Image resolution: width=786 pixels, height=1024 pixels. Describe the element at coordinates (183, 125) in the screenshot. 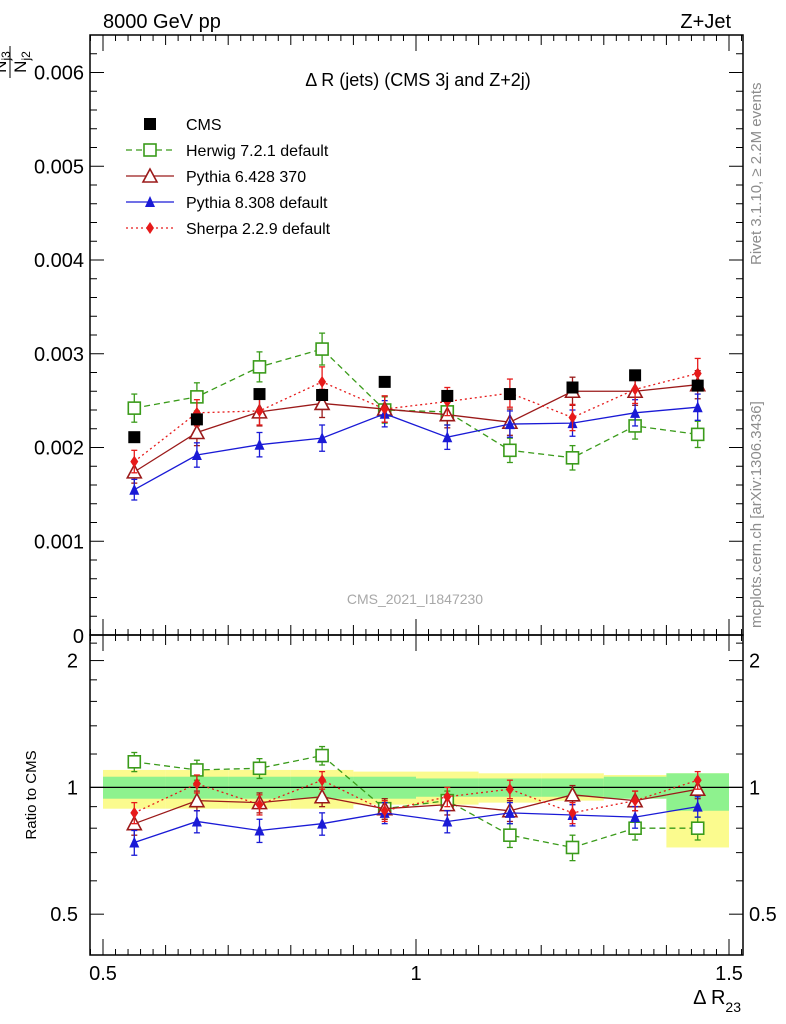

I see `legend-entry-cms: CMS` at that location.